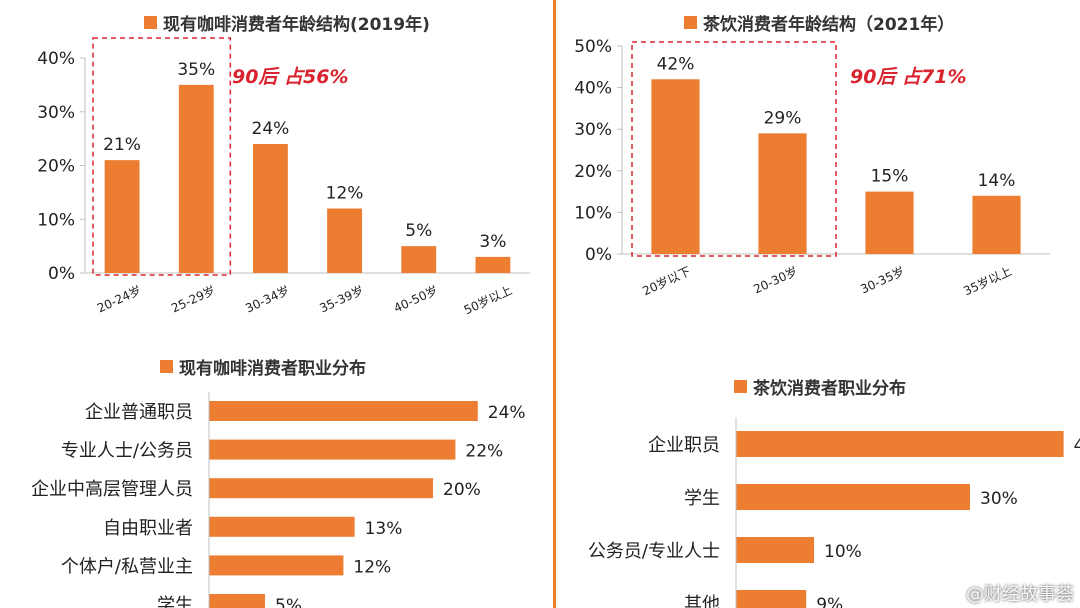  I want to click on bar-30-34岁, so click(270, 208).